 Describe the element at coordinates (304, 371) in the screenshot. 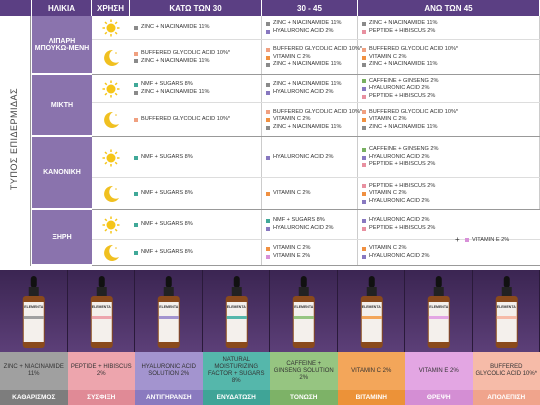

I see `product-name: CAFFEINE + GINSENG SOLUTION 2%` at that location.